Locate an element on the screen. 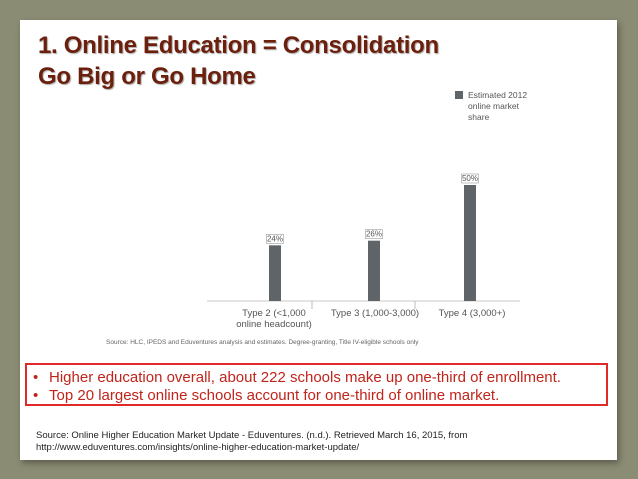  category-label: Type 4 (3,000+) is located at coordinates (472, 313).